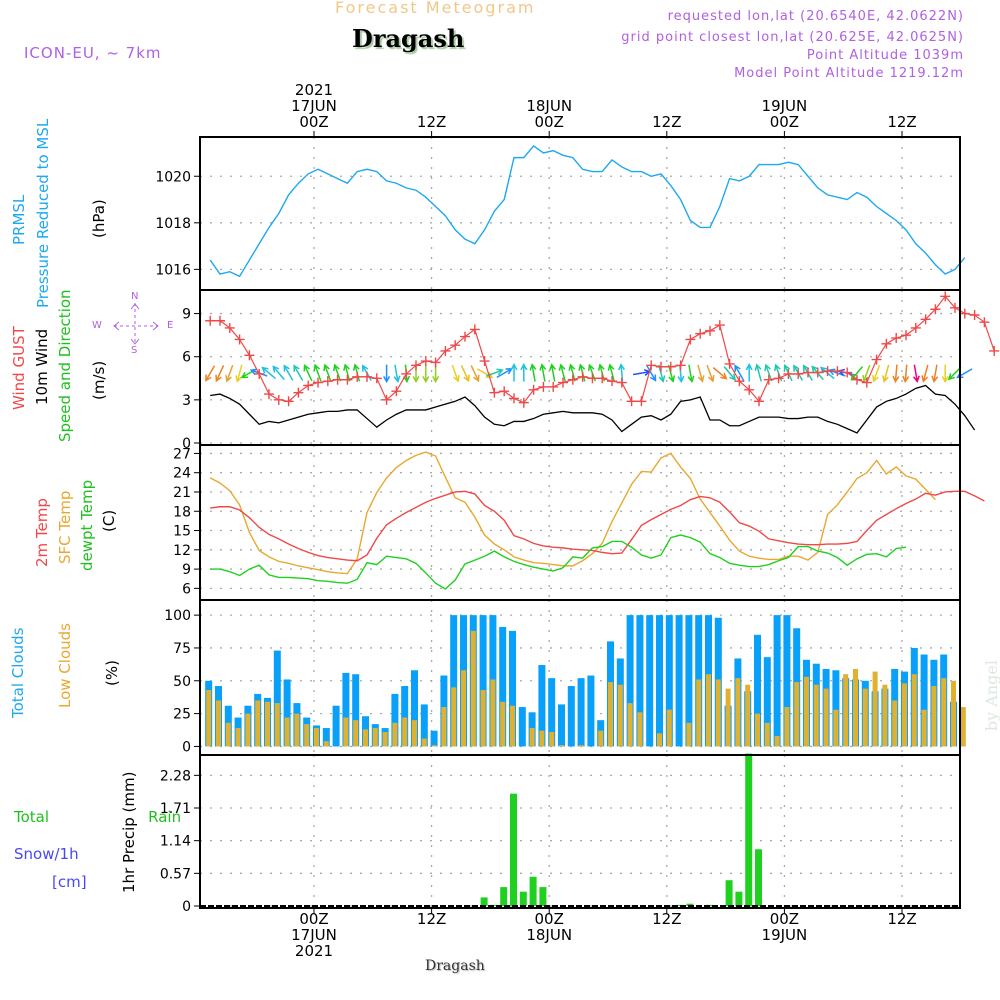  Describe the element at coordinates (182, 512) in the screenshot. I see `y-tick-label: 18` at that location.